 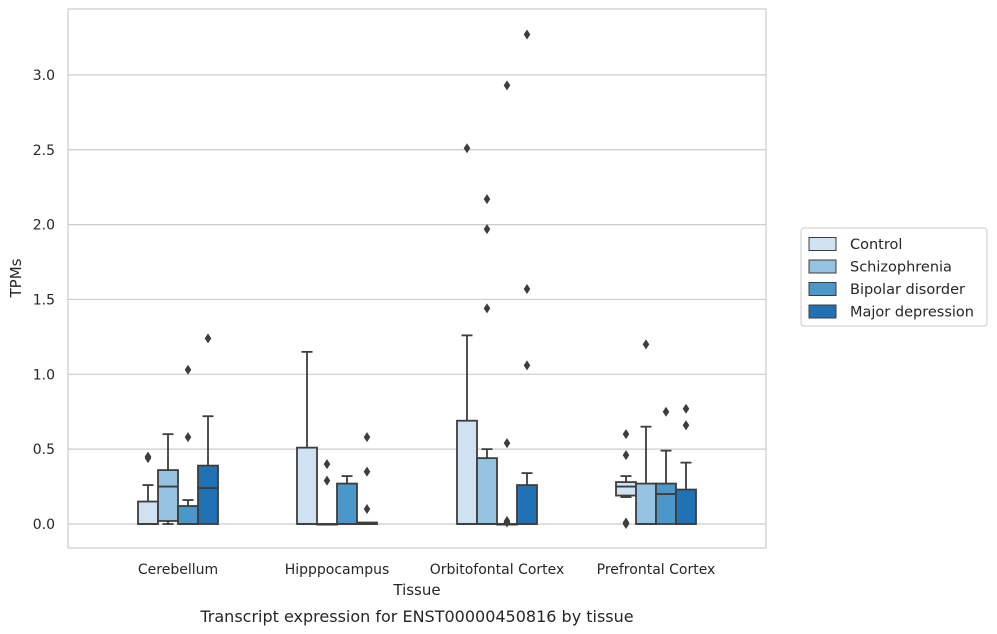 I want to click on y-tick-label: 1.0, so click(x=44, y=375).